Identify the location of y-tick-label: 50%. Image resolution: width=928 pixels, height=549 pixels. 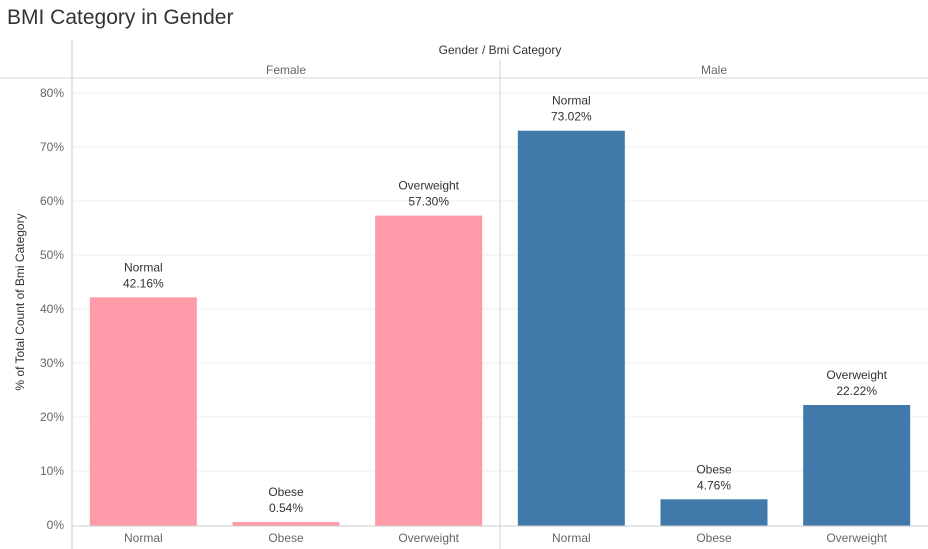
(52, 255).